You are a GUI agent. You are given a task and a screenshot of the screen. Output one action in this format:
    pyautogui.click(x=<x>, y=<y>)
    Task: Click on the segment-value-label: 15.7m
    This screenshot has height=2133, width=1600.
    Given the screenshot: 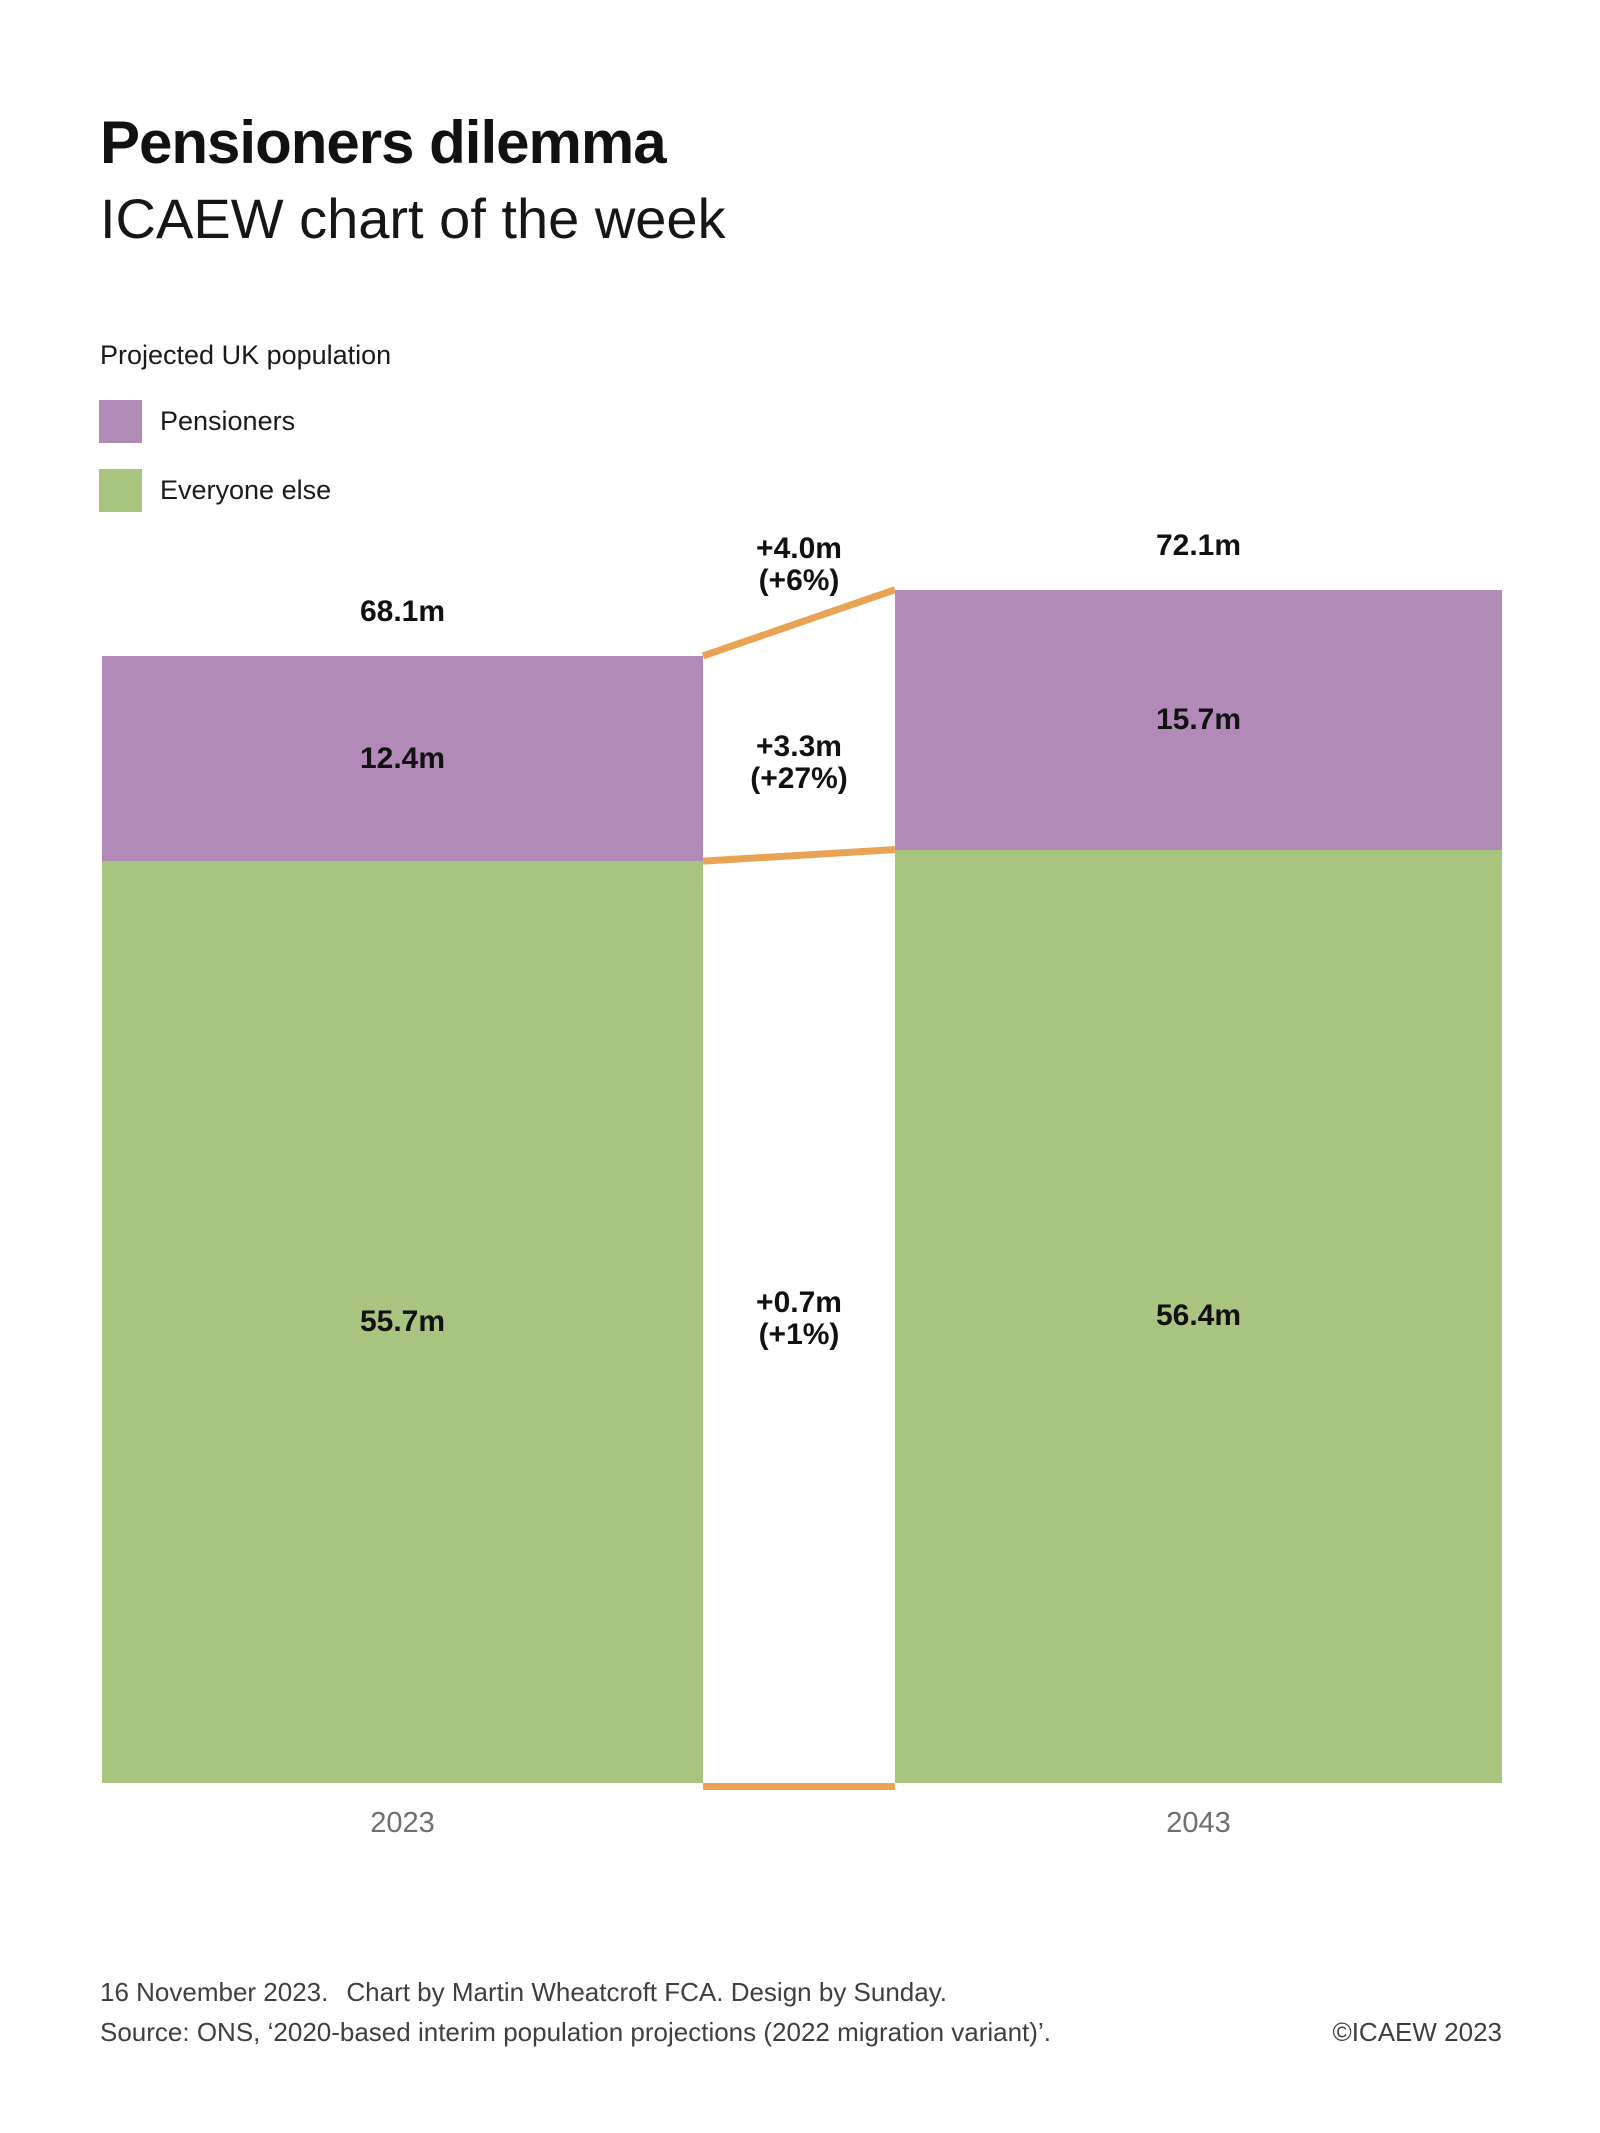 What is the action you would take?
    pyautogui.click(x=1198, y=719)
    